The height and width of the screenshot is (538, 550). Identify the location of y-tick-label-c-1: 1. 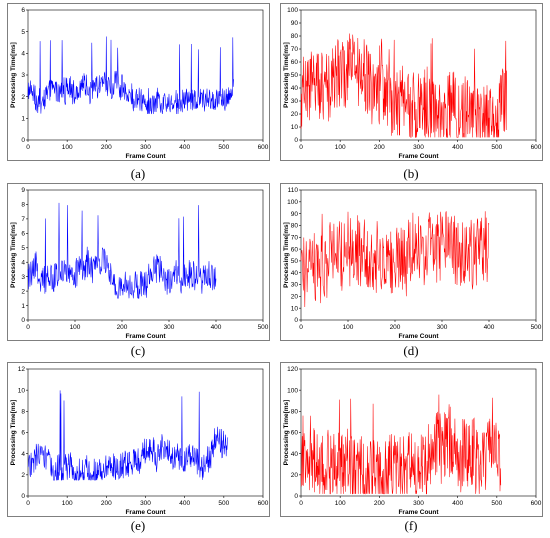
(23, 306).